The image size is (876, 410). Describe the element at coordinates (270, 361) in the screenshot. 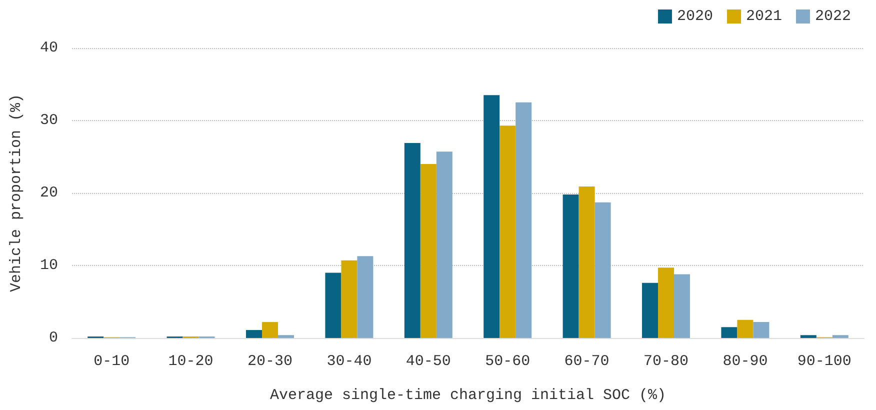

I see `x-tick-label: 20-30` at that location.